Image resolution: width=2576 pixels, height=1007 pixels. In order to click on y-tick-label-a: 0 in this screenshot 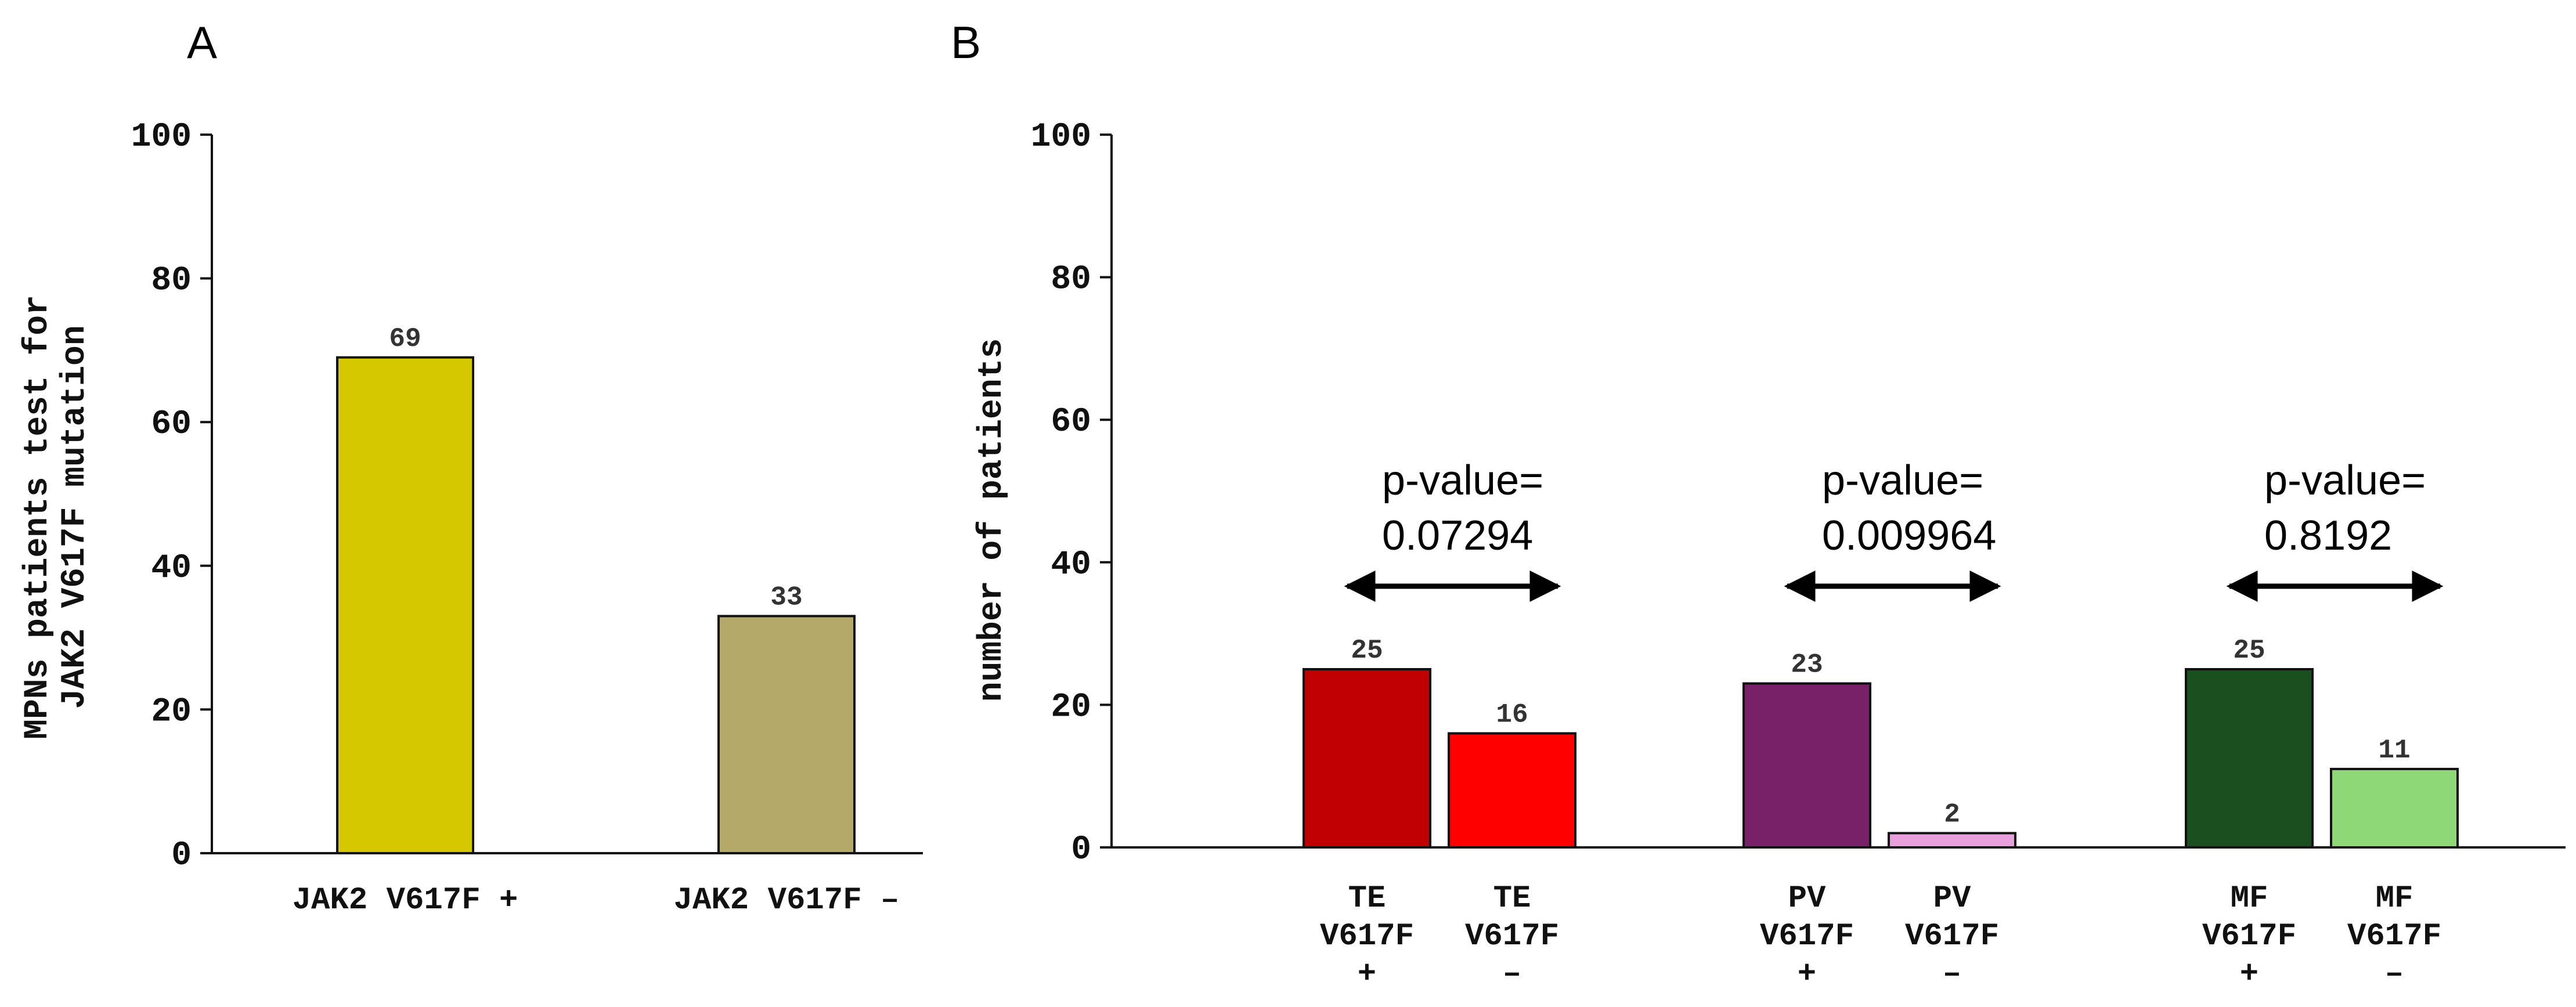, I will do `click(181, 856)`.